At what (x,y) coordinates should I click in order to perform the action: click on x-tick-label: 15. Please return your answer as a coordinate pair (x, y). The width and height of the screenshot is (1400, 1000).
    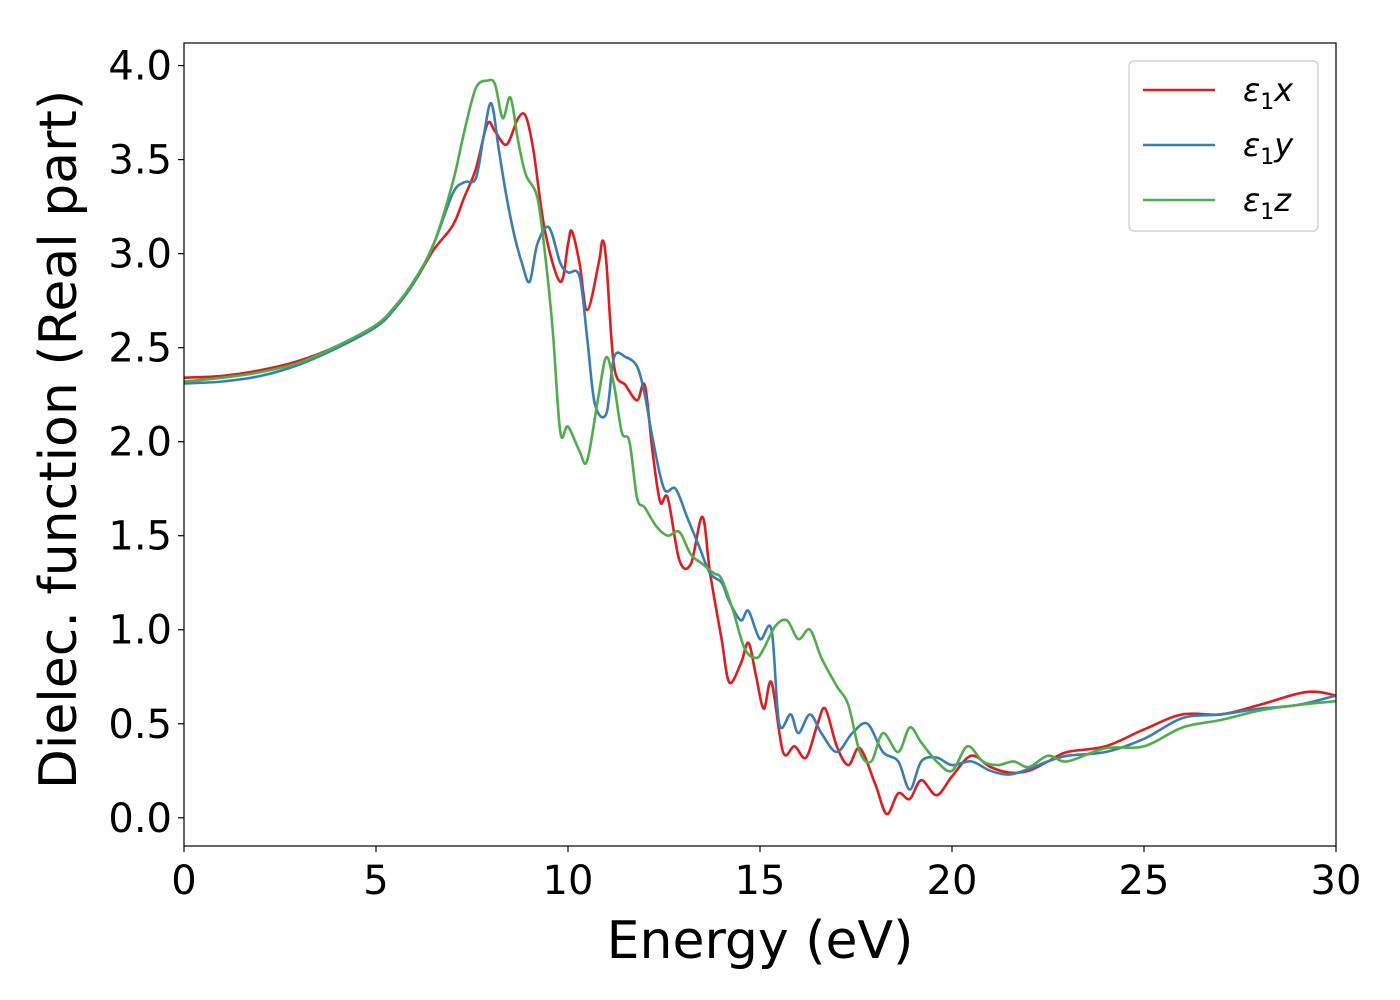
    Looking at the image, I should click on (760, 881).